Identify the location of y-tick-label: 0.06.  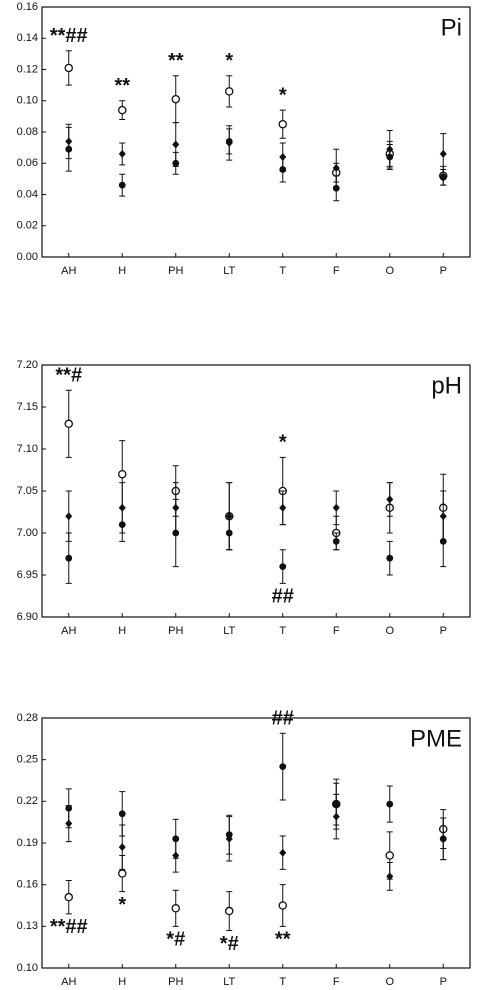
(27, 163).